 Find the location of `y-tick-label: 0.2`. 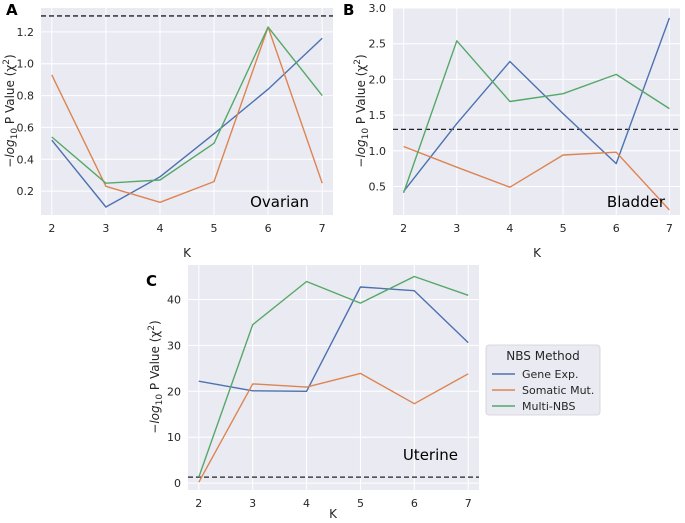

y-tick-label: 0.2 is located at coordinates (26, 191).